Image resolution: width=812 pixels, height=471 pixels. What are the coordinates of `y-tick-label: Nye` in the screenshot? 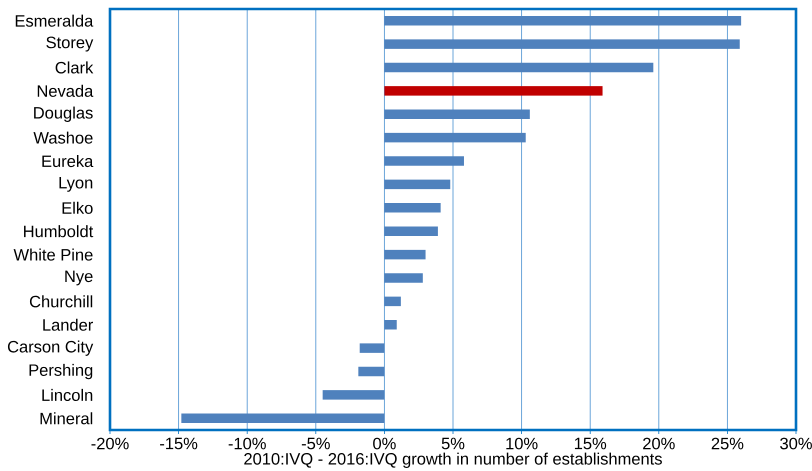 It's located at (79, 278).